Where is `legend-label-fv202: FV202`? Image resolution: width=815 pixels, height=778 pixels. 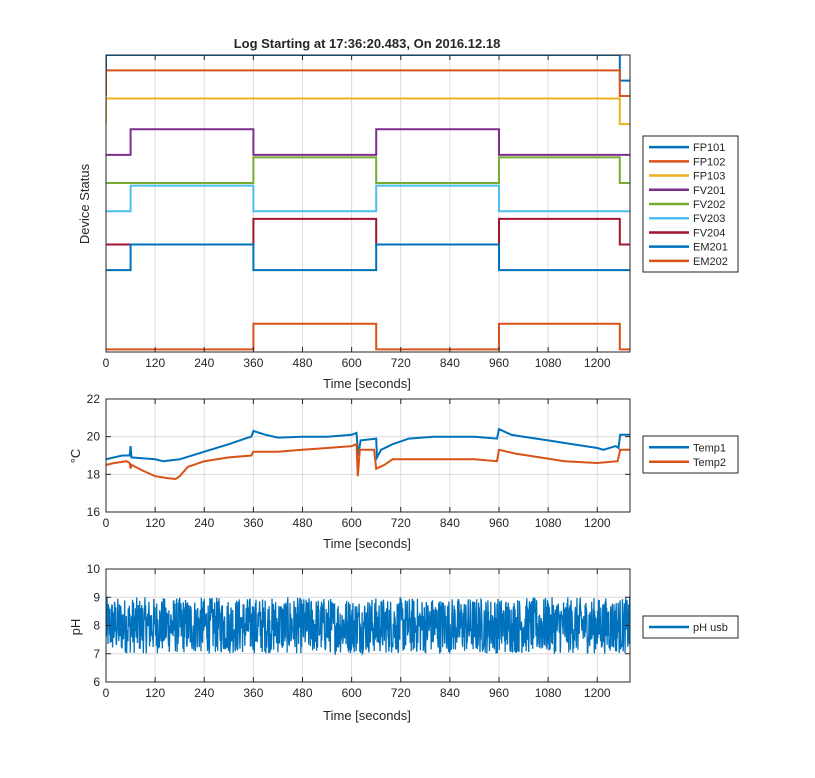
legend-label-fv202: FV202 is located at coordinates (709, 205).